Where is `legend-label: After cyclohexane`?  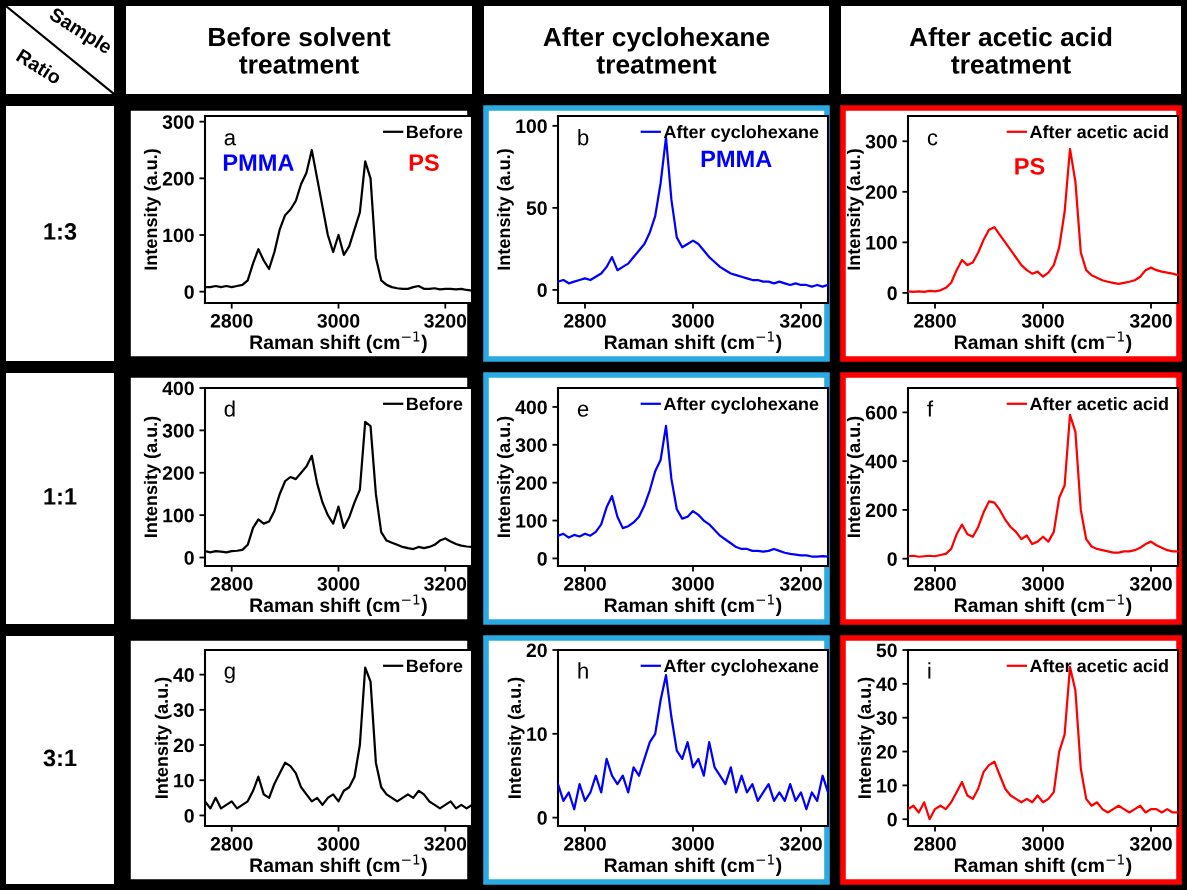
legend-label: After cyclohexane is located at coordinates (741, 667).